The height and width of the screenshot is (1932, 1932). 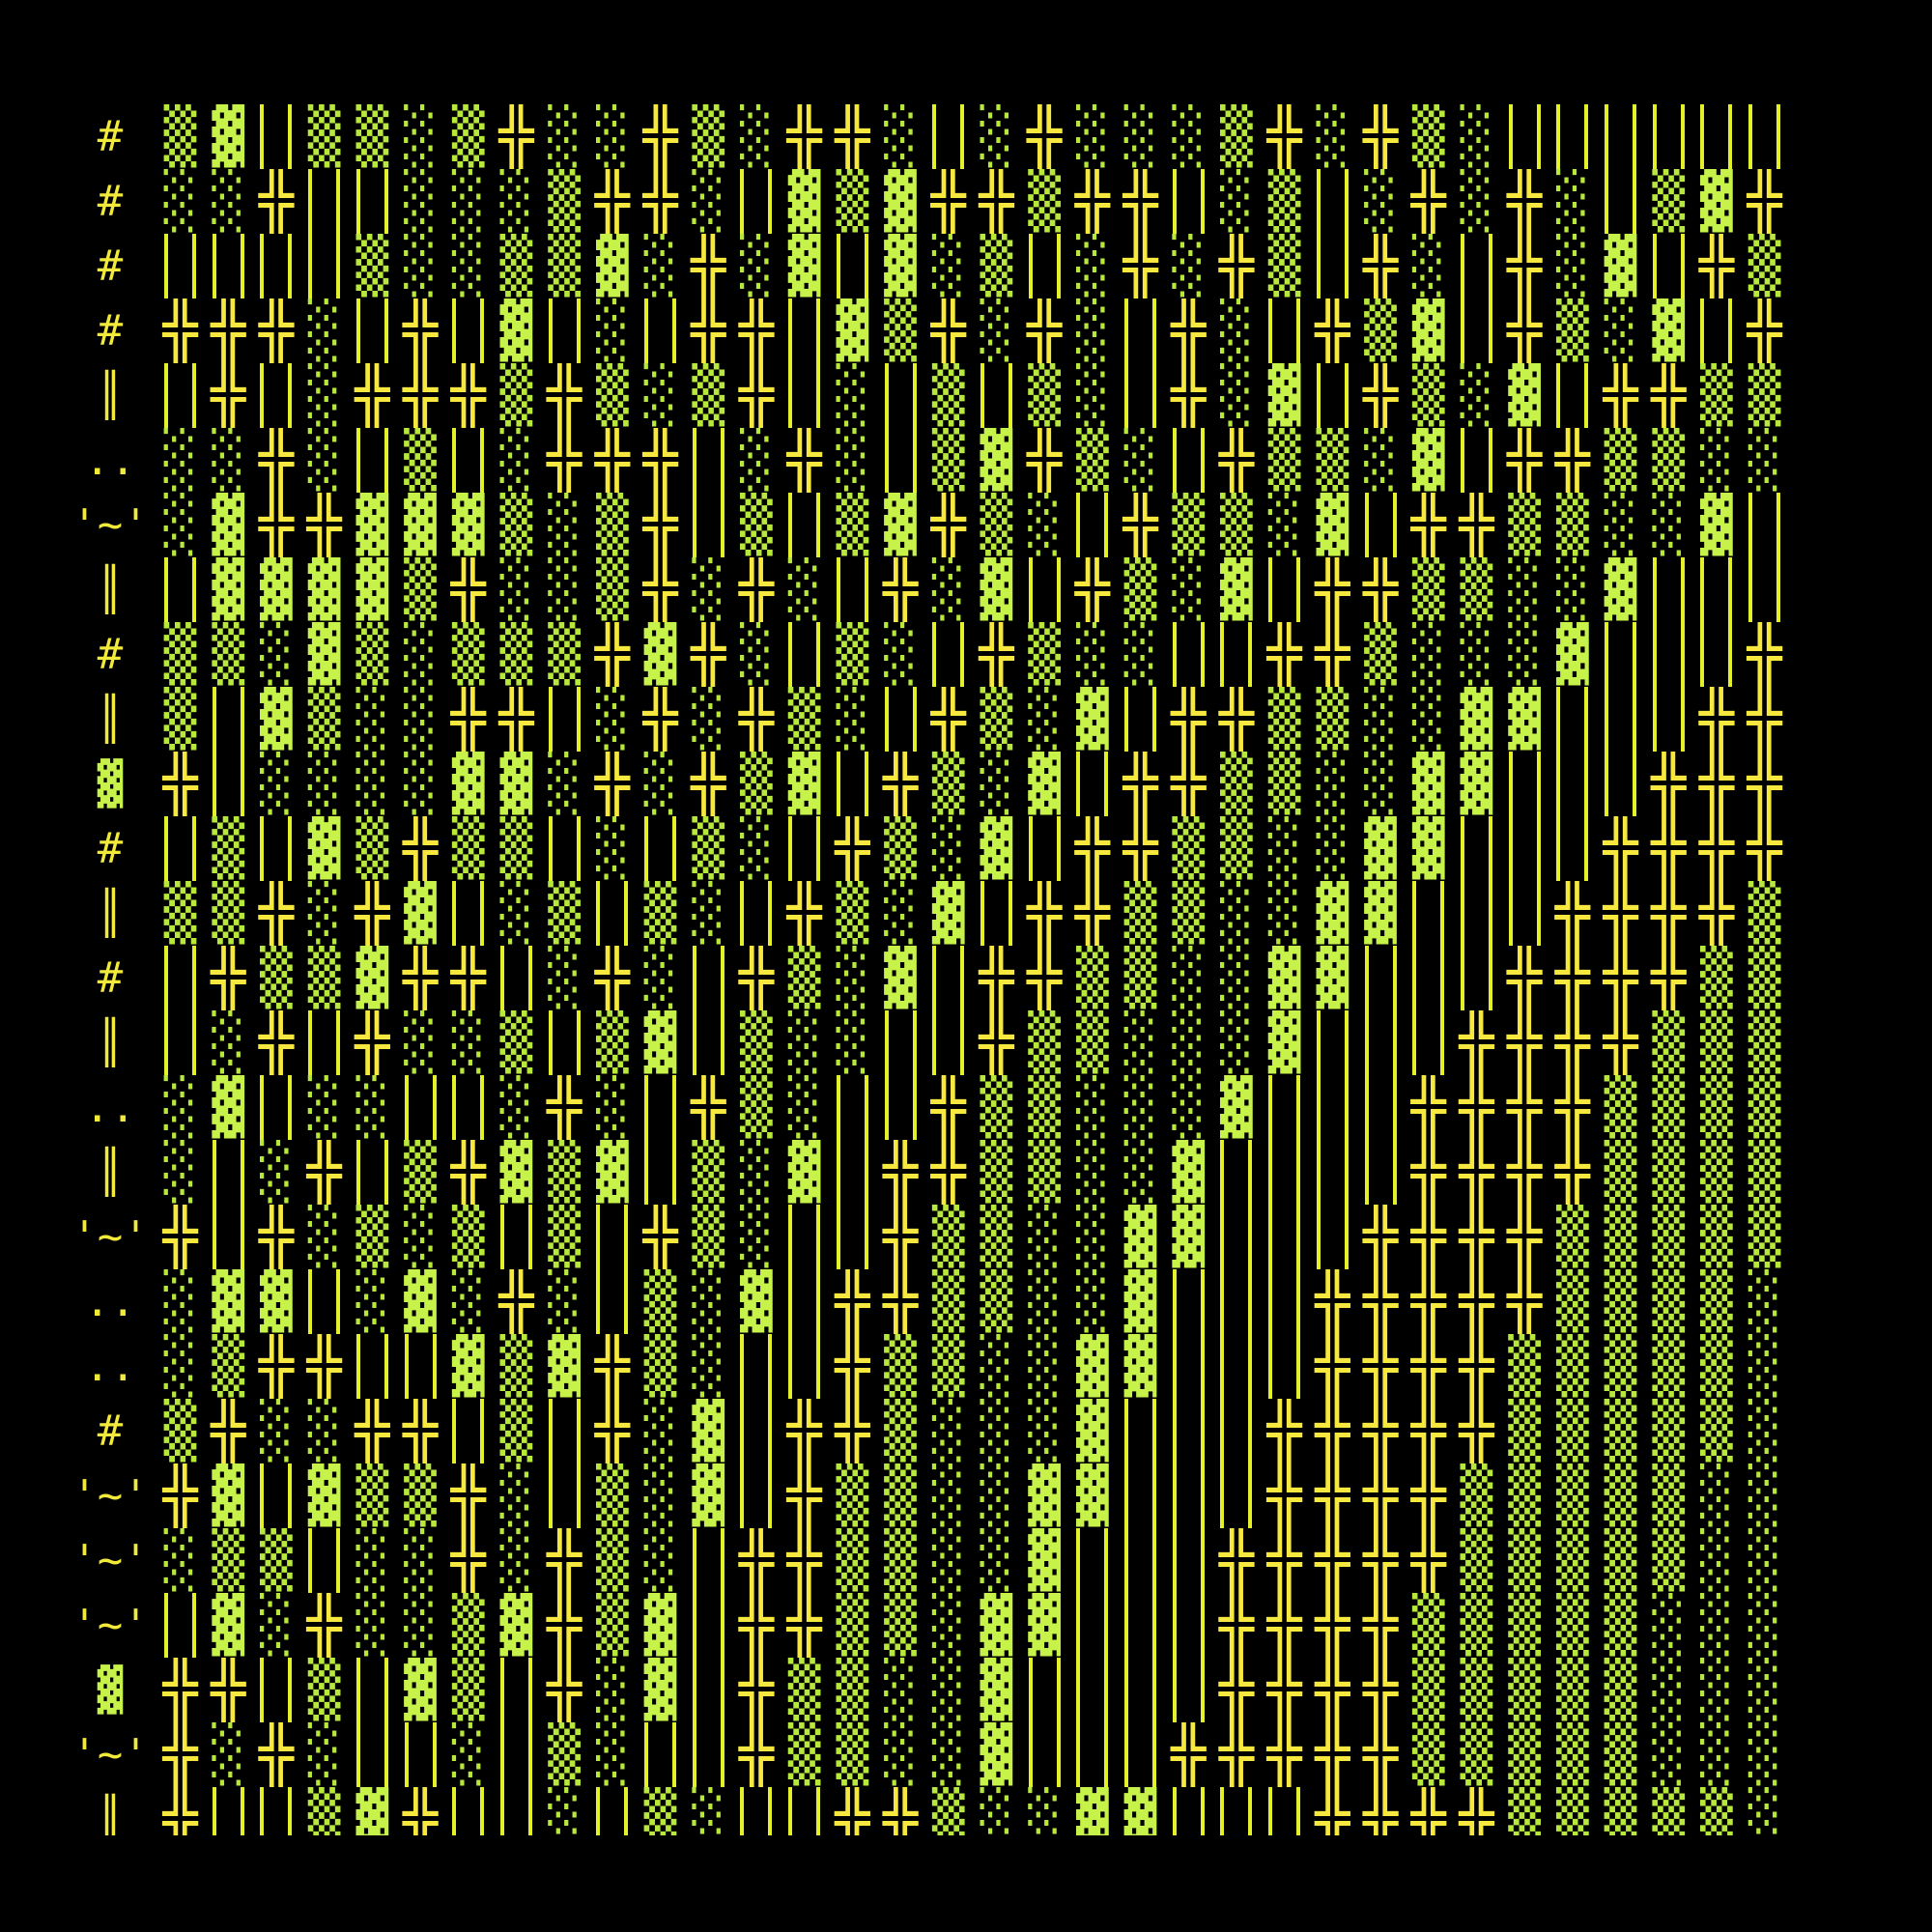 I want to click on art-row: ║ ▒ ▒ ╬ ░ ╬ ▓ ░ ▒ ▒ ░ ╬ ▒ ░ ▓ ╬ ╬ ▒ ▒ ░ ░ ▓ ▓ ╬ ╬ ╬ ╬ ▒, so click(x=951, y=913).